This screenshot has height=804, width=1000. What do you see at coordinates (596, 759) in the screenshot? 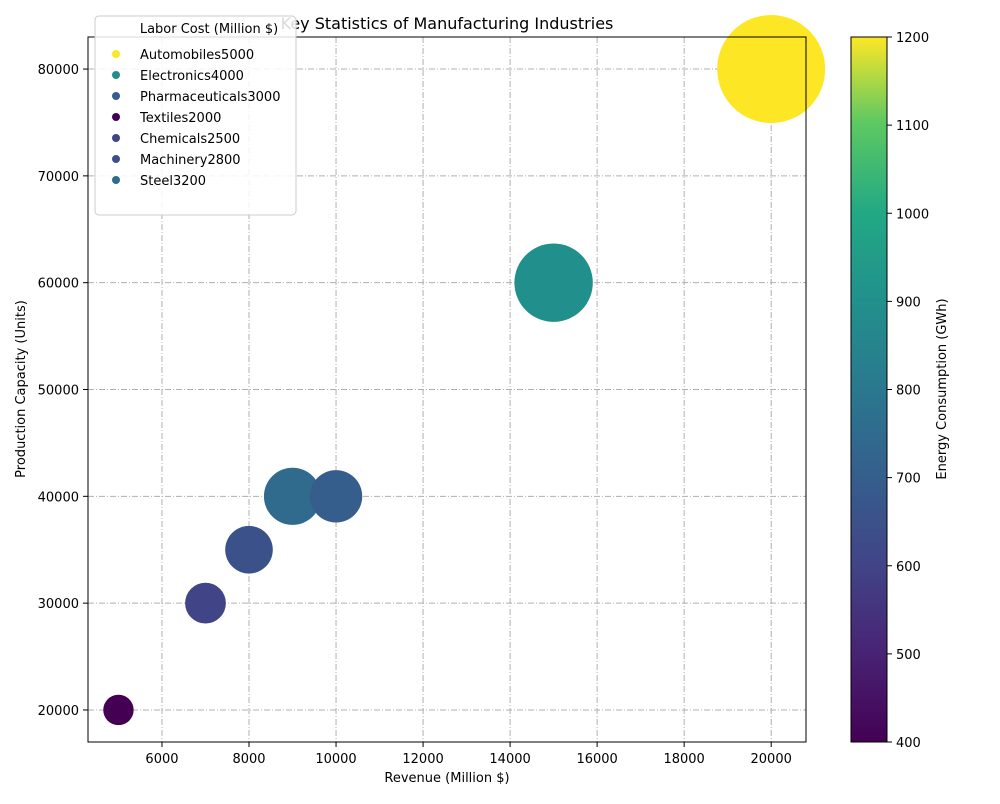
I see `x-tick-label: 16000` at bounding box center [596, 759].